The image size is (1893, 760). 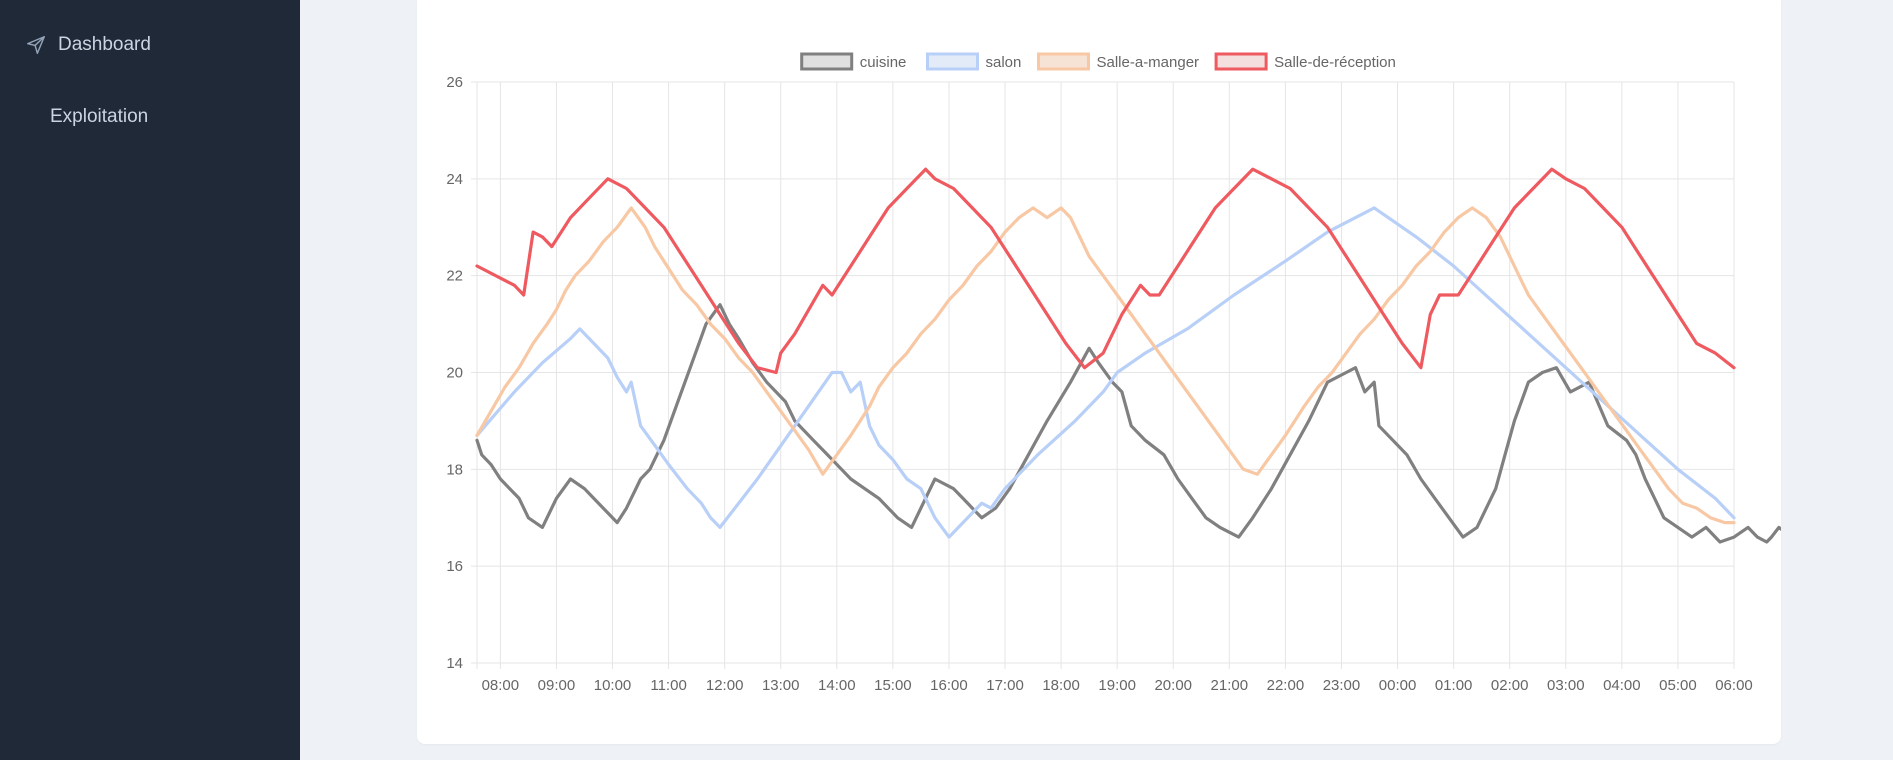 I want to click on sidebar-item-exploitation: Exploitation, so click(x=99, y=117).